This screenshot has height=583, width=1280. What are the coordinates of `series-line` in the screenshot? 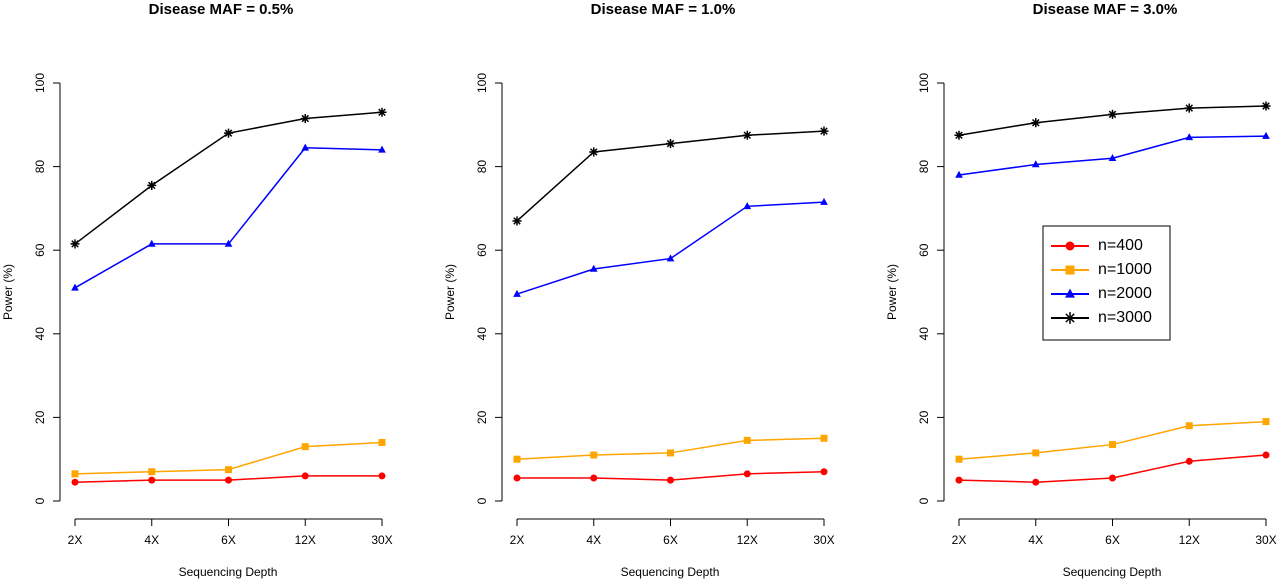 It's located at (1112, 440).